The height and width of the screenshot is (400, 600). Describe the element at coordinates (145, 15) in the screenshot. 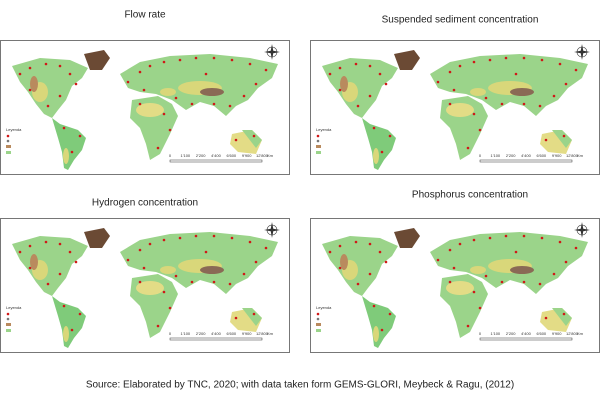

I see `panel-title: Flow rate` at that location.